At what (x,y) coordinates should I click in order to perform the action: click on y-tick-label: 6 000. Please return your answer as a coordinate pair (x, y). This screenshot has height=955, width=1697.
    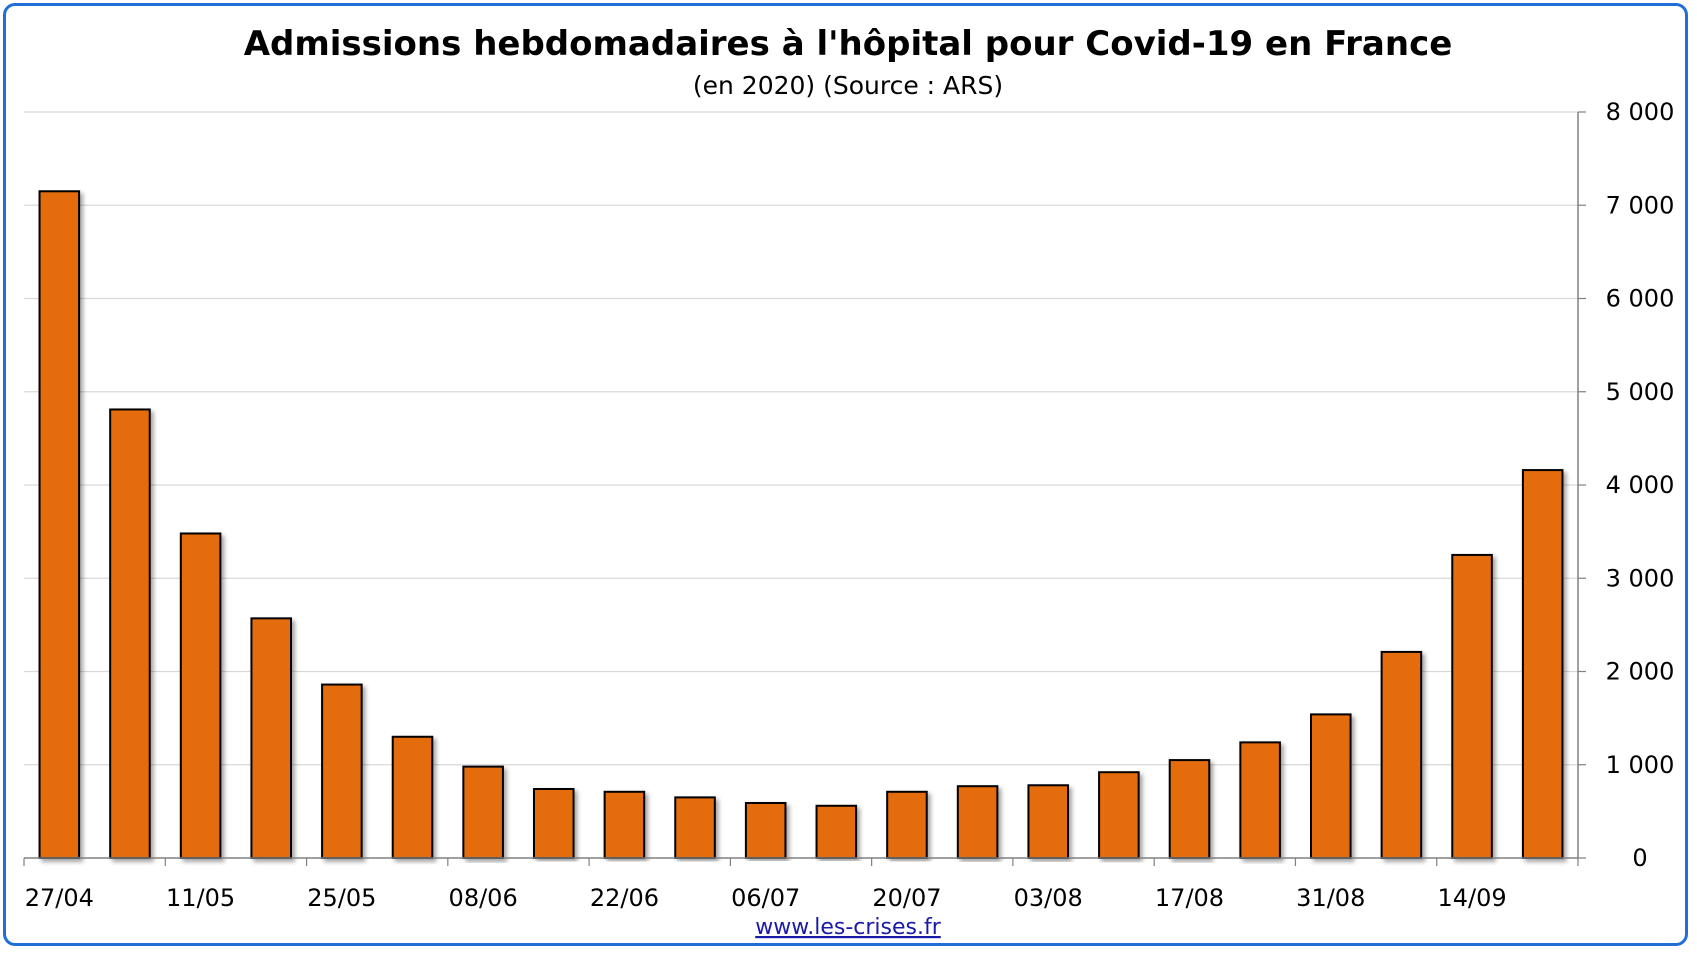
    Looking at the image, I should click on (1640, 299).